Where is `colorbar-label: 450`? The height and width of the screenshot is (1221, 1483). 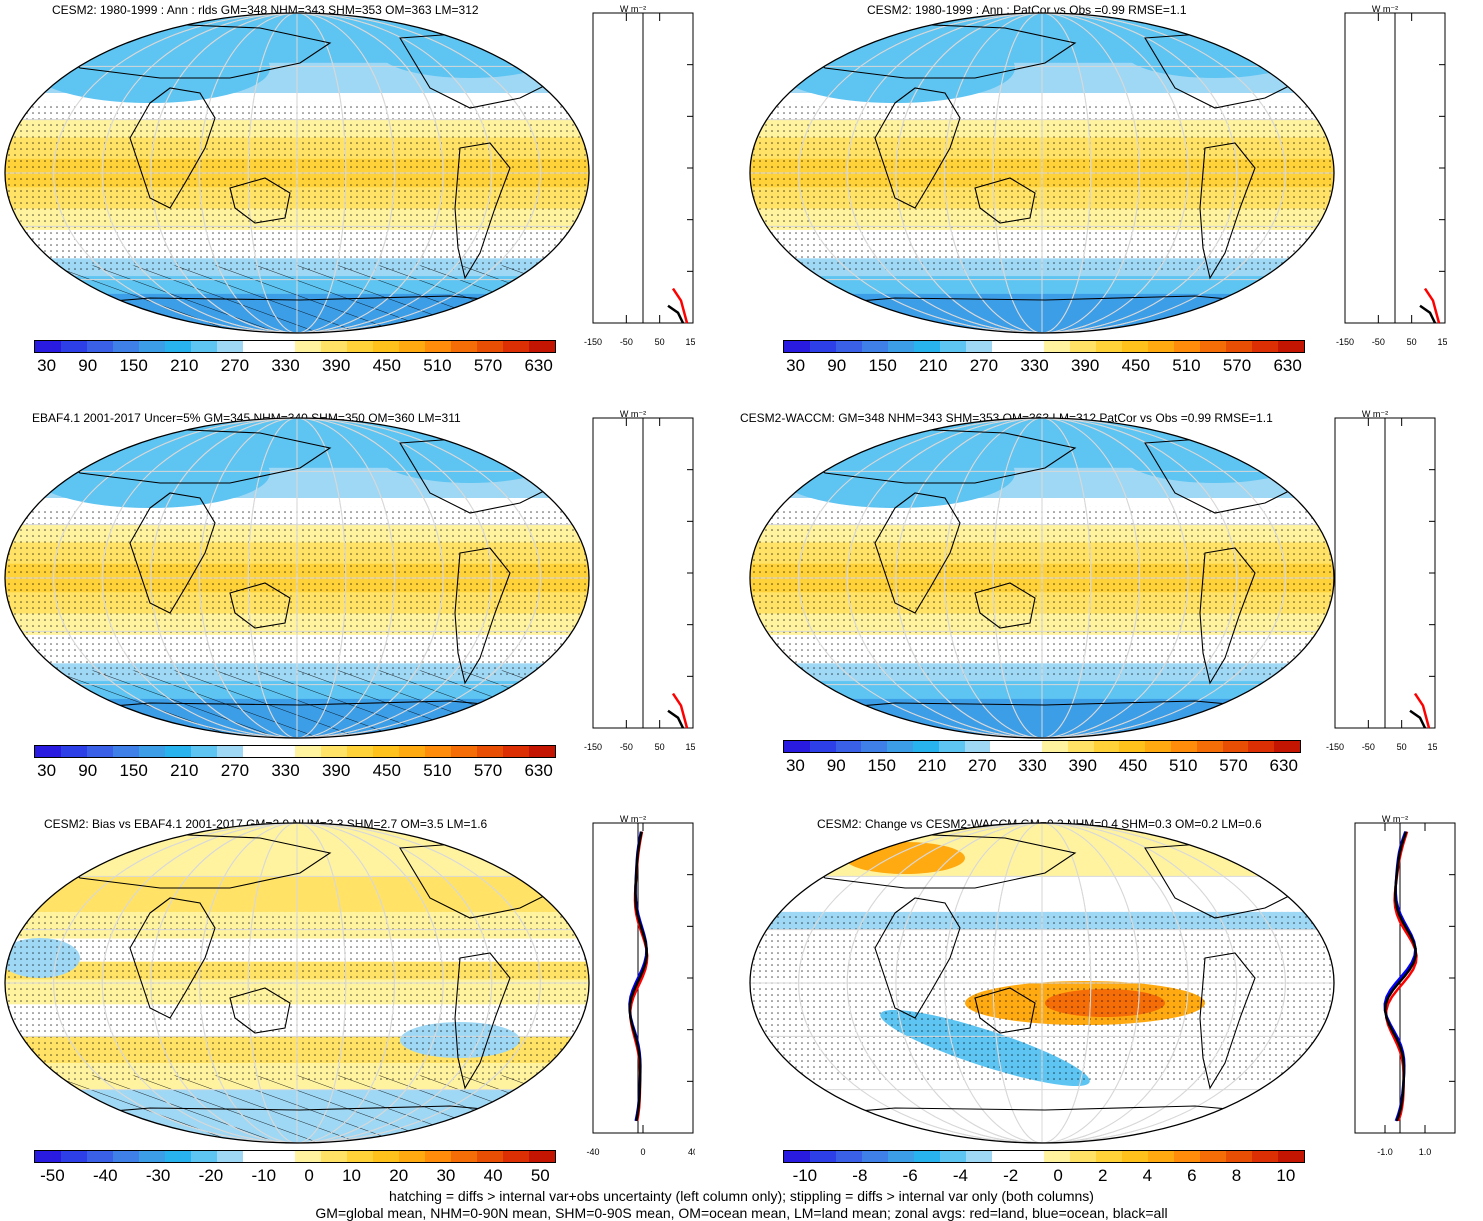 colorbar-label: 450 is located at coordinates (1133, 765).